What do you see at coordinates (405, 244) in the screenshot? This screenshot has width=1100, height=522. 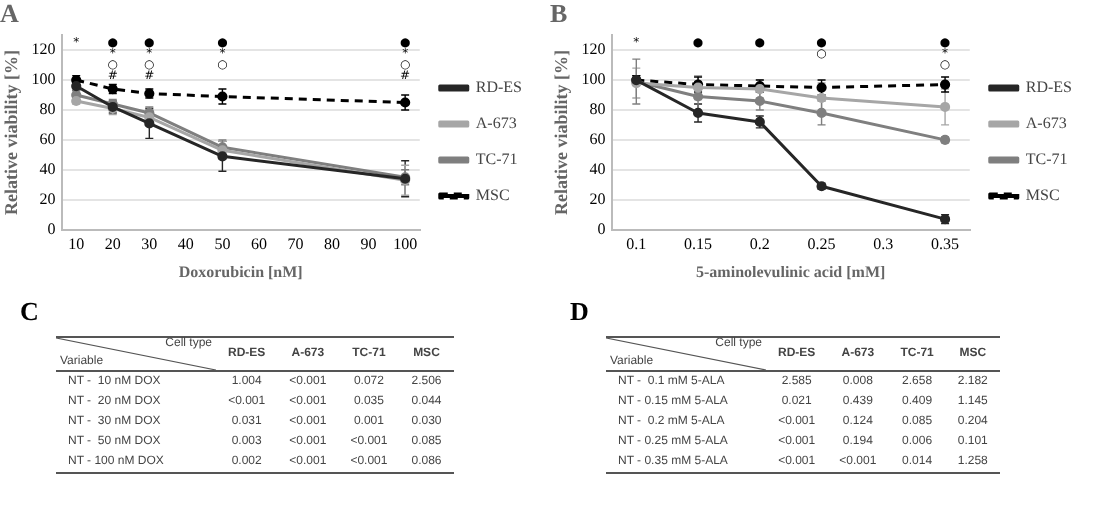 I see `x-tick-label: 100` at bounding box center [405, 244].